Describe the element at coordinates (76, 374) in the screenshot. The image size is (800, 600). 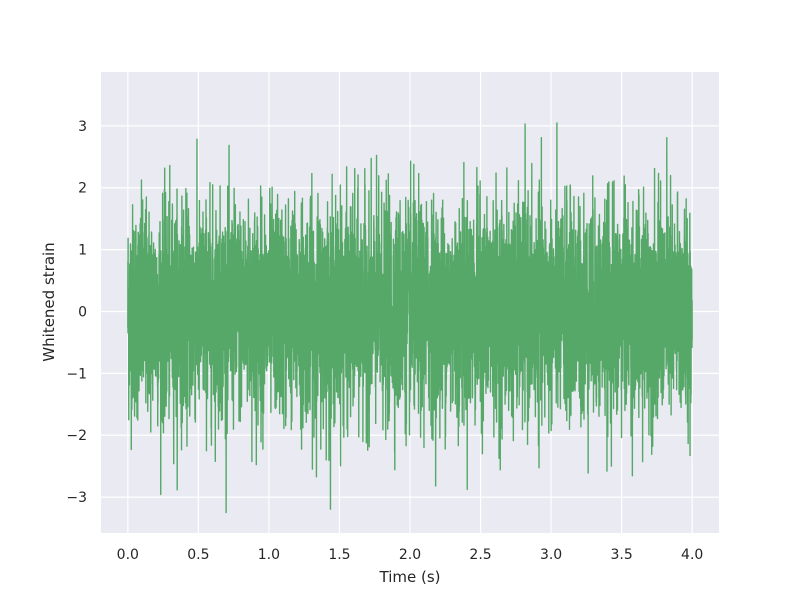
I see `y-tick-label: −1` at that location.